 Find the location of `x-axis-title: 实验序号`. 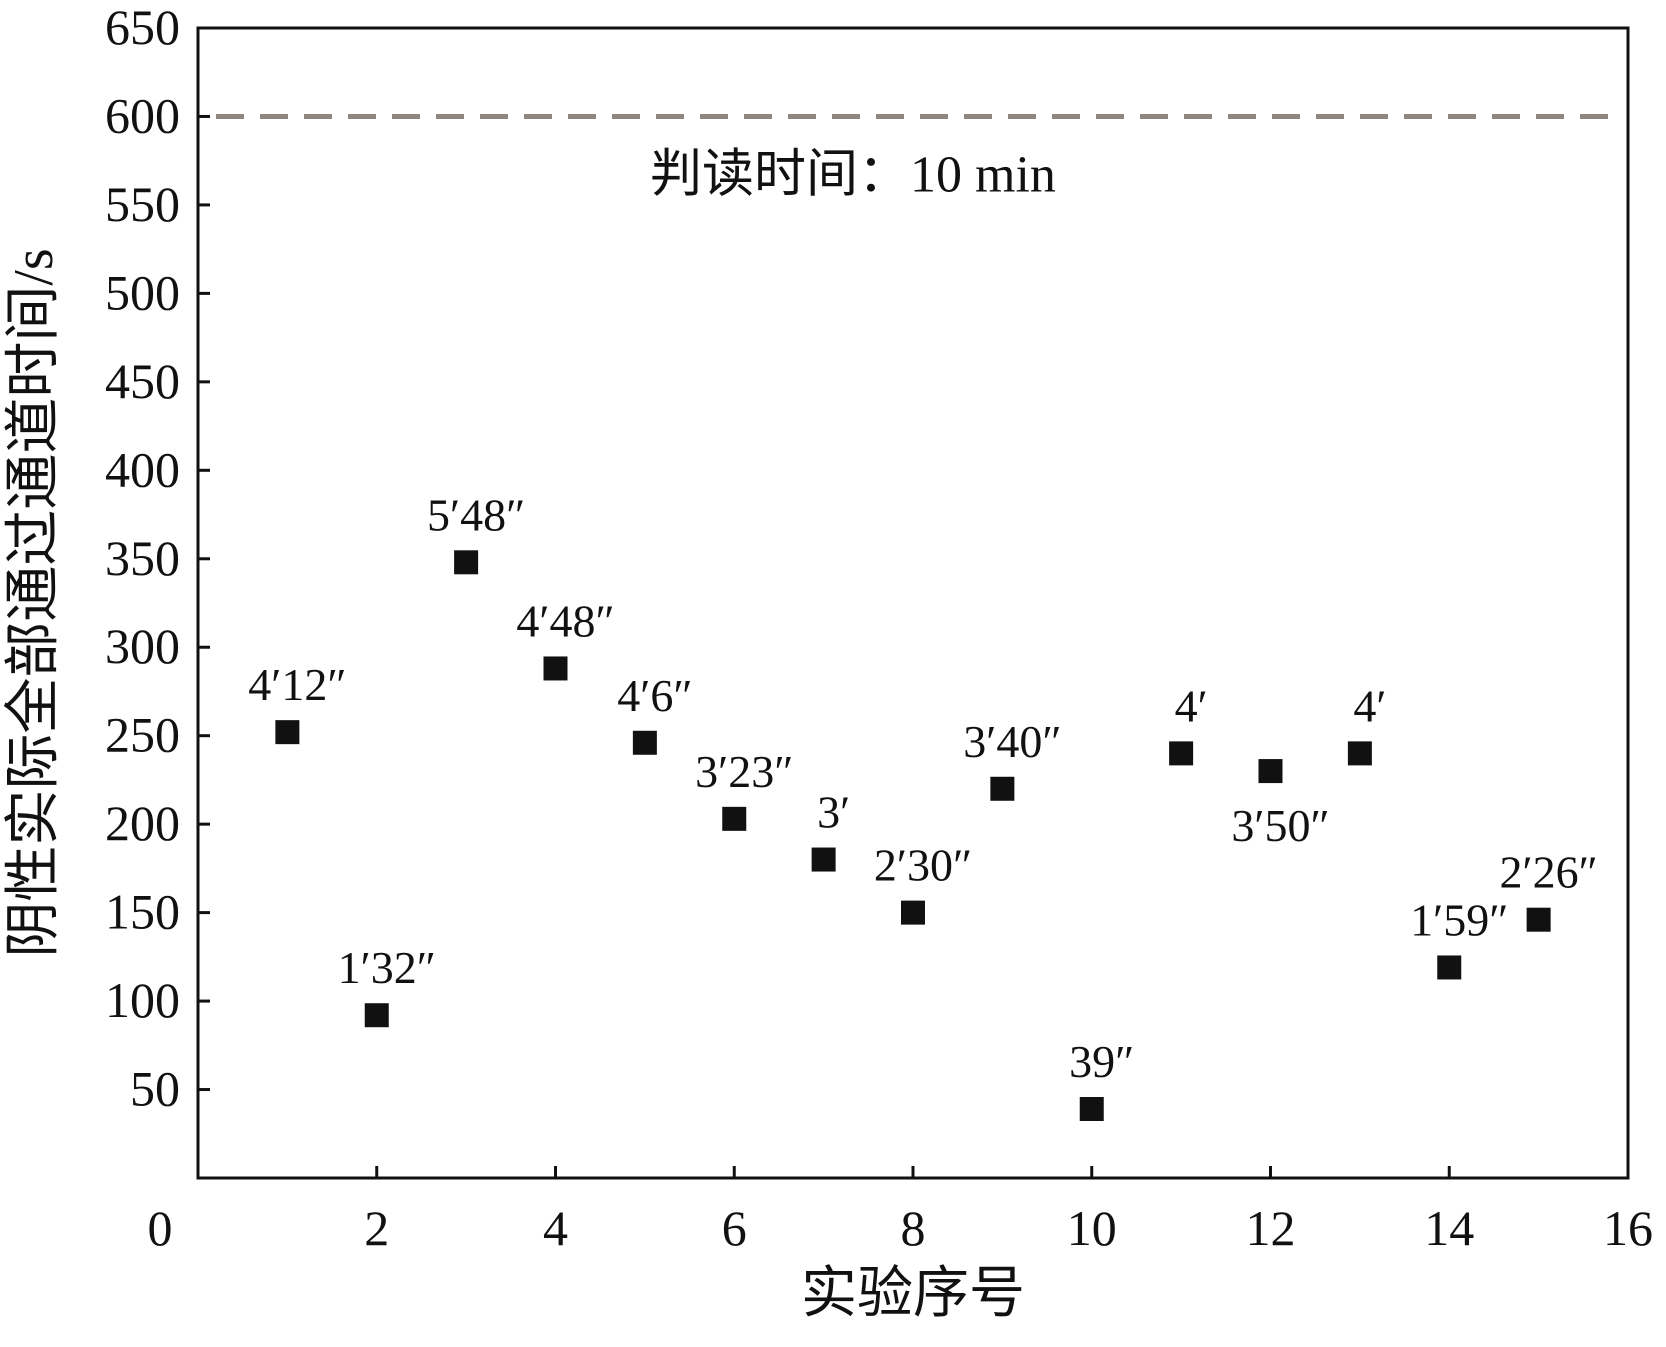

x-axis-title: 实验序号 is located at coordinates (913, 1294).